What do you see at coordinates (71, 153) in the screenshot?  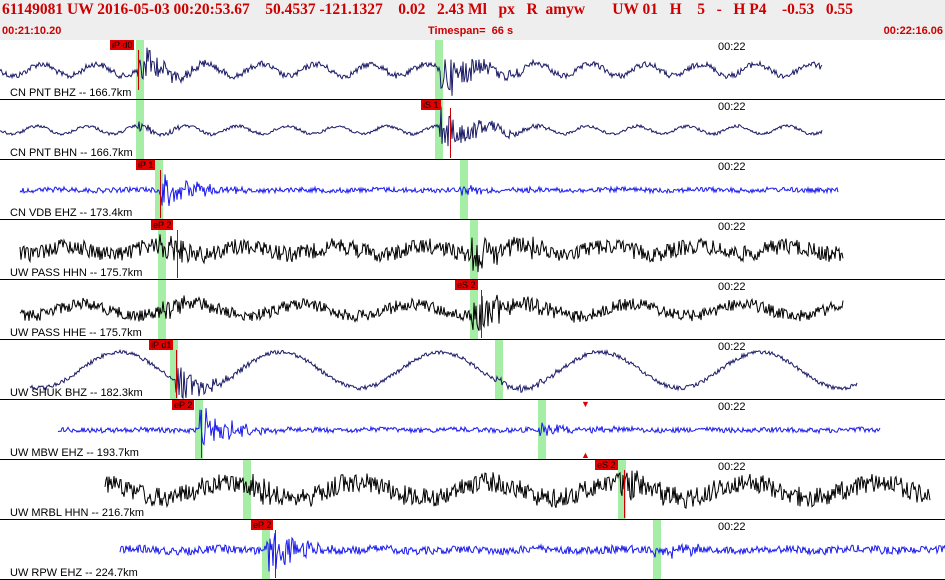 I see `station-label: CN PNT BHN -- 166.7km` at bounding box center [71, 153].